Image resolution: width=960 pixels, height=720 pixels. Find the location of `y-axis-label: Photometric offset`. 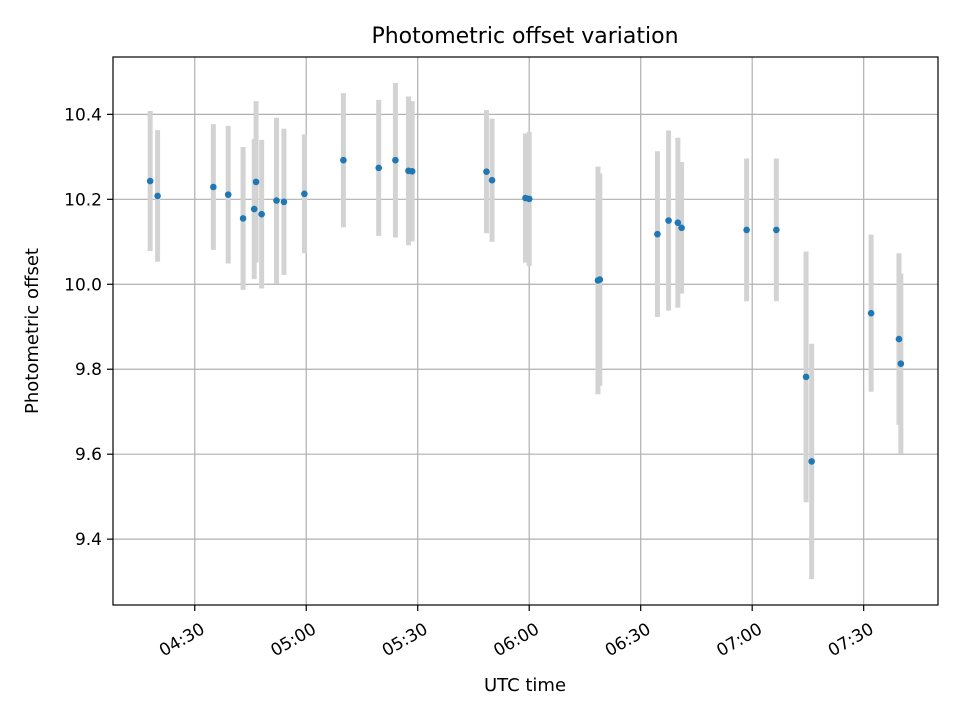

y-axis-label: Photometric offset is located at coordinates (32, 331).